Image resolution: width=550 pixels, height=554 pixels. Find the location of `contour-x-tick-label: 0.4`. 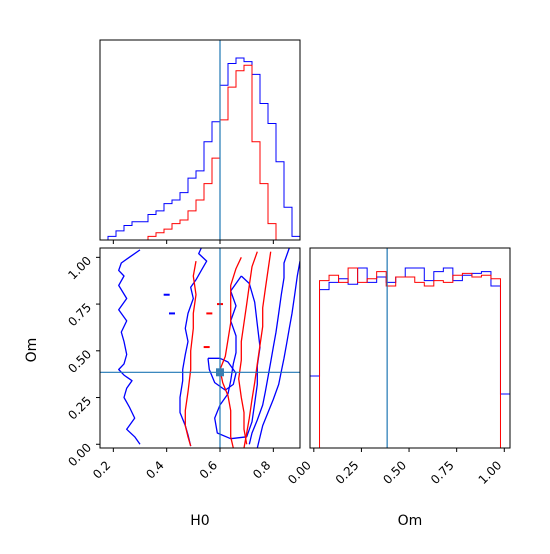

contour-x-tick-label: 0.4 is located at coordinates (154, 469).